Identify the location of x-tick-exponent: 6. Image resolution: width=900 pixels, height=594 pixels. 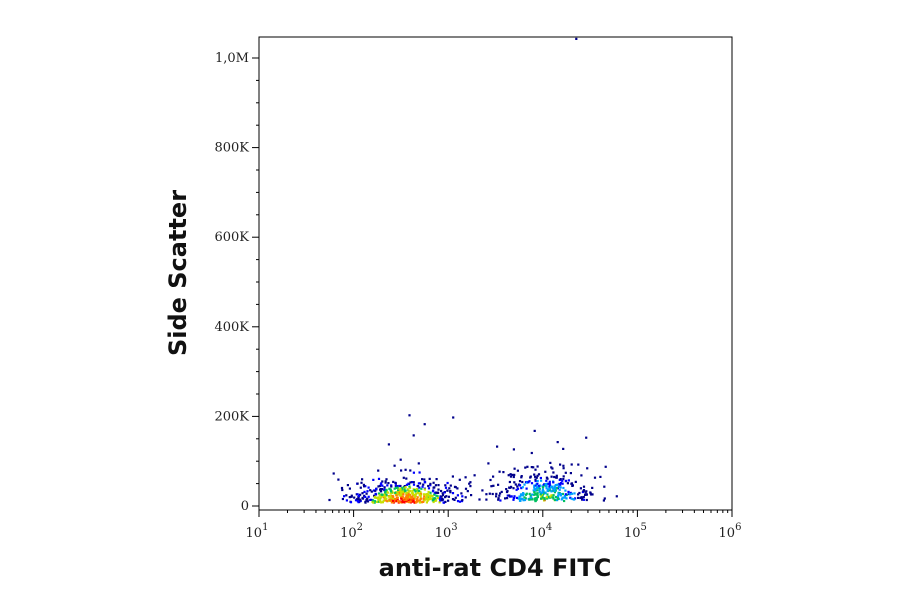
(738, 527).